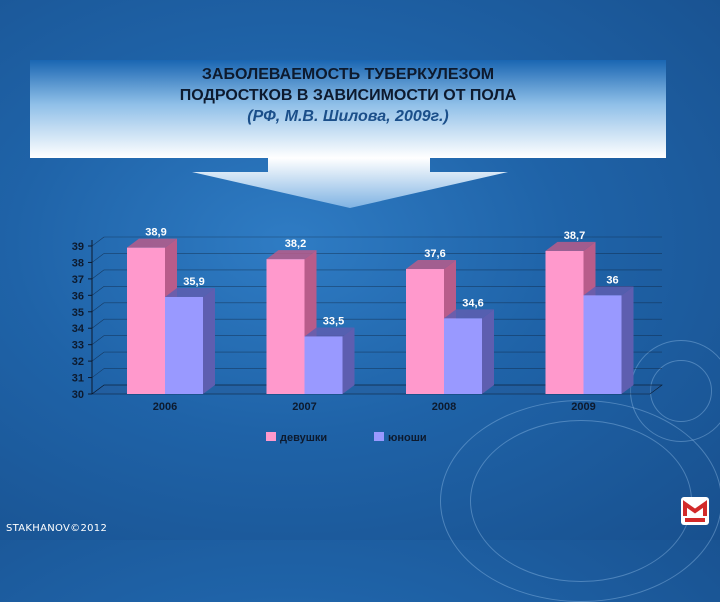 This screenshot has height=602, width=720. I want to click on data-label: 38,9, so click(155, 233).